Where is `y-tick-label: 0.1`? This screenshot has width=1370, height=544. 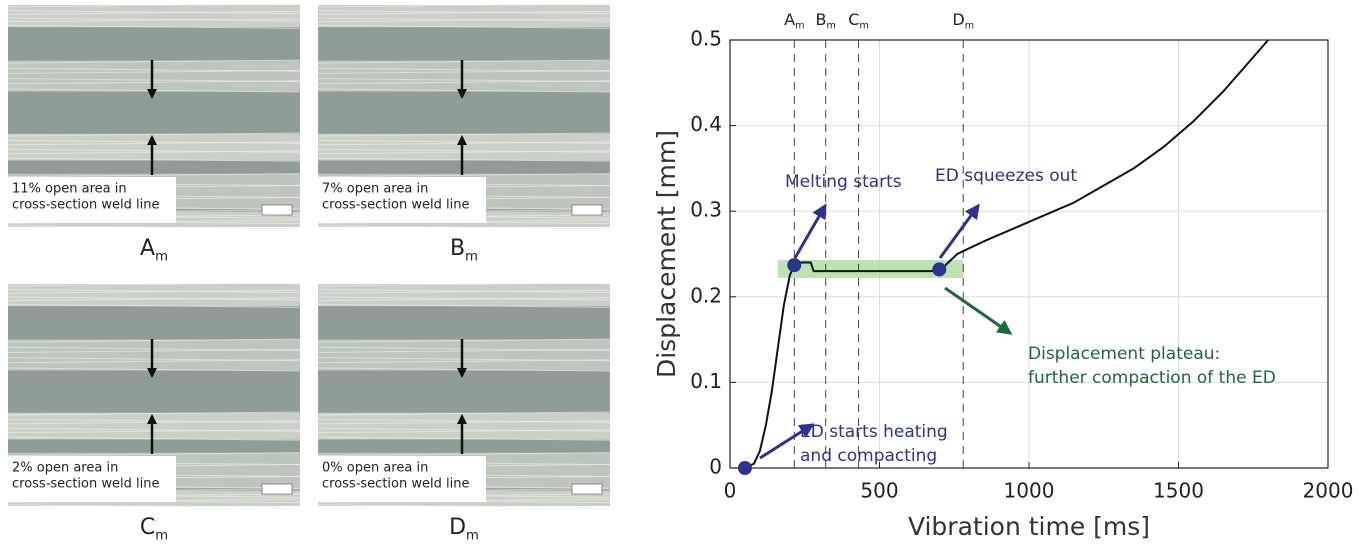 y-tick-label: 0.1 is located at coordinates (706, 381).